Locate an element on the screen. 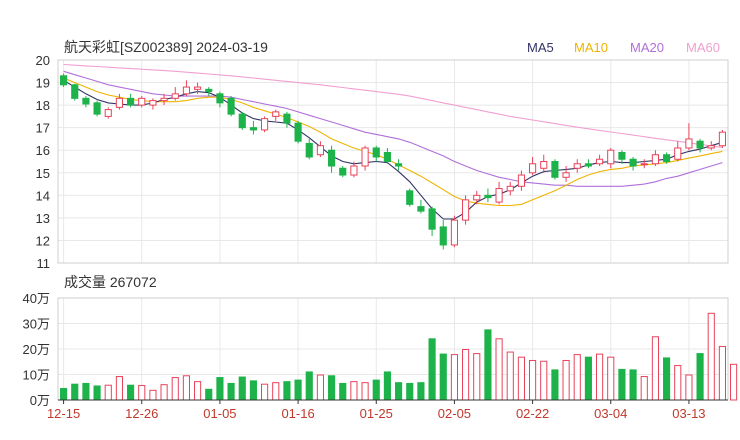 The height and width of the screenshot is (440, 740). price-tick-label: 13 is located at coordinates (43, 218).